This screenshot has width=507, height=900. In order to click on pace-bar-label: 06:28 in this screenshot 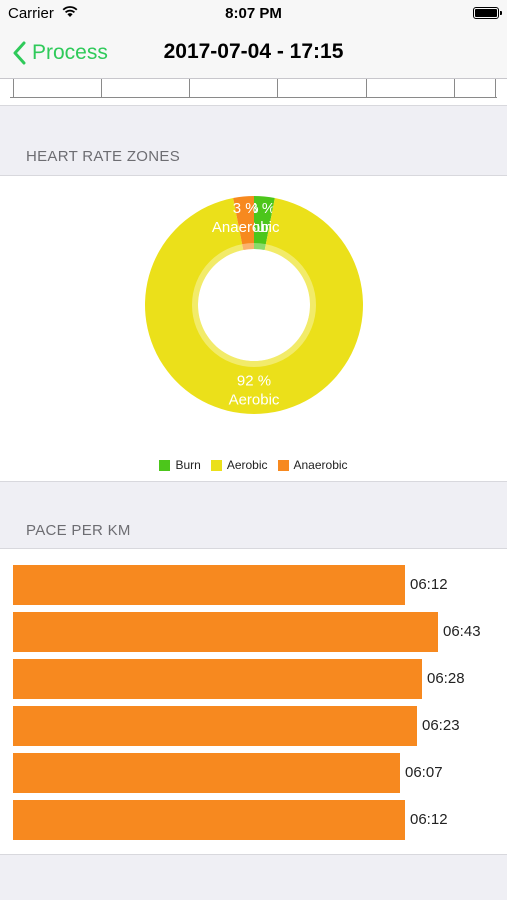, I will do `click(446, 678)`.